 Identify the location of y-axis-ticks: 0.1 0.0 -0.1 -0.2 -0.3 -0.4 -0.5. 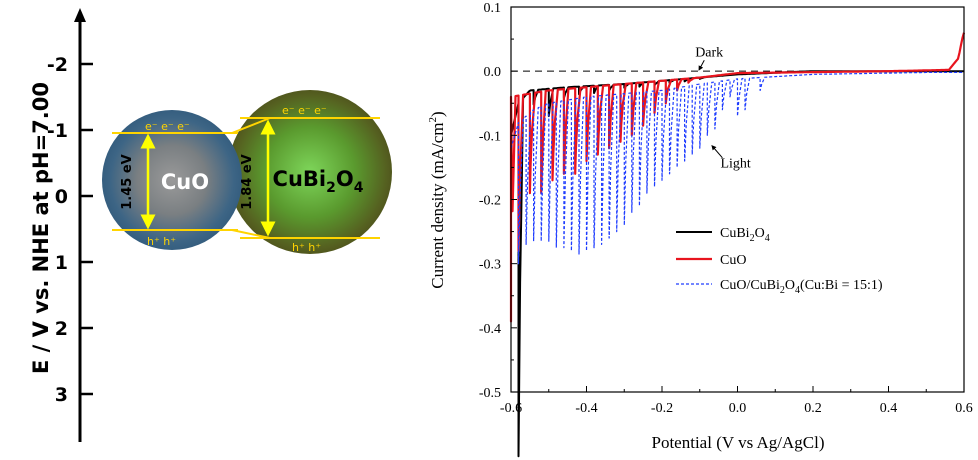
(498, 201).